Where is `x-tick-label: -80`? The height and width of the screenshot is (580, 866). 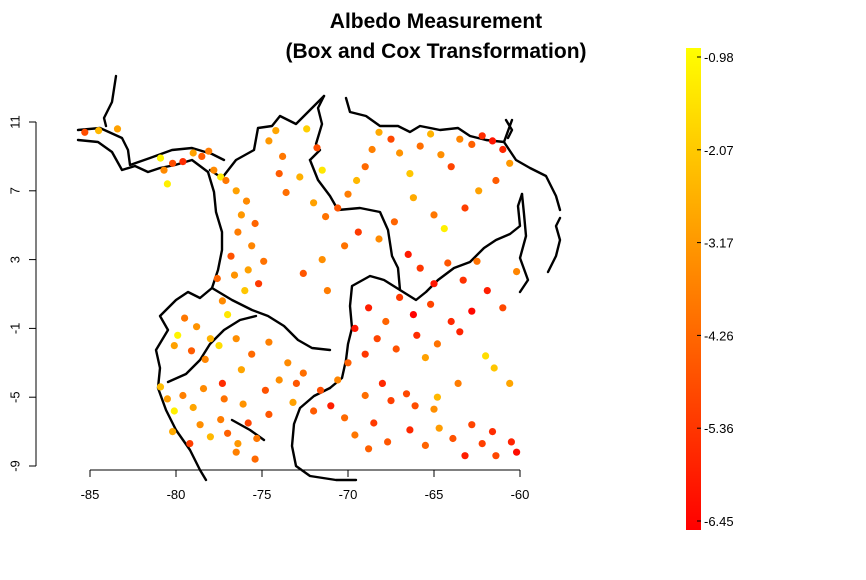
x-tick-label: -80 is located at coordinates (176, 494).